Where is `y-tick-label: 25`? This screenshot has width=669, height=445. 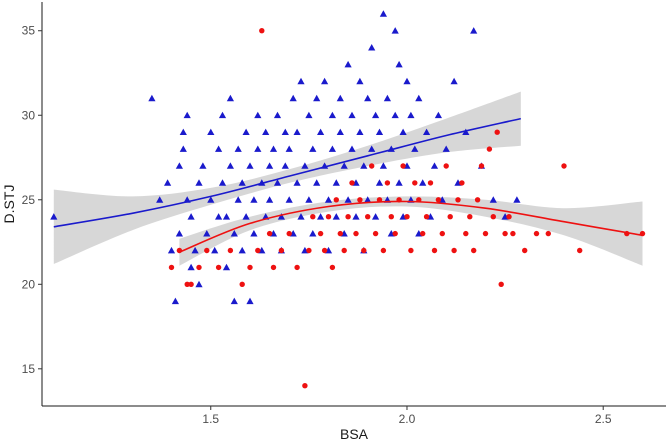 y-tick-label: 25 is located at coordinates (29, 200).